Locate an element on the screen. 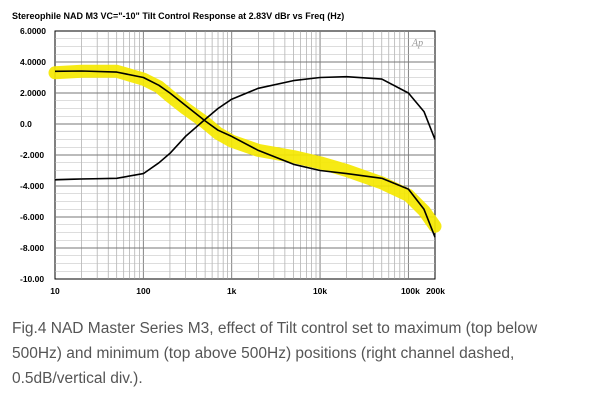 This screenshot has height=407, width=592. y-tick-label: -4.000 is located at coordinates (32, 186).